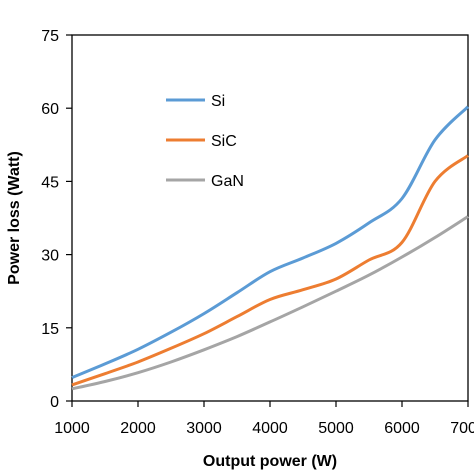  What do you see at coordinates (72, 428) in the screenshot?
I see `x-tick-label: 1000` at bounding box center [72, 428].